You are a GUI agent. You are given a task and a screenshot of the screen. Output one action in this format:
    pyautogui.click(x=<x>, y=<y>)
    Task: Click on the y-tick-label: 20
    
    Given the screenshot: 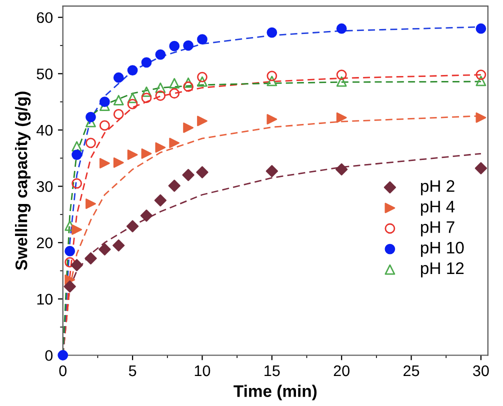 What is the action you would take?
    pyautogui.click(x=44, y=242)
    